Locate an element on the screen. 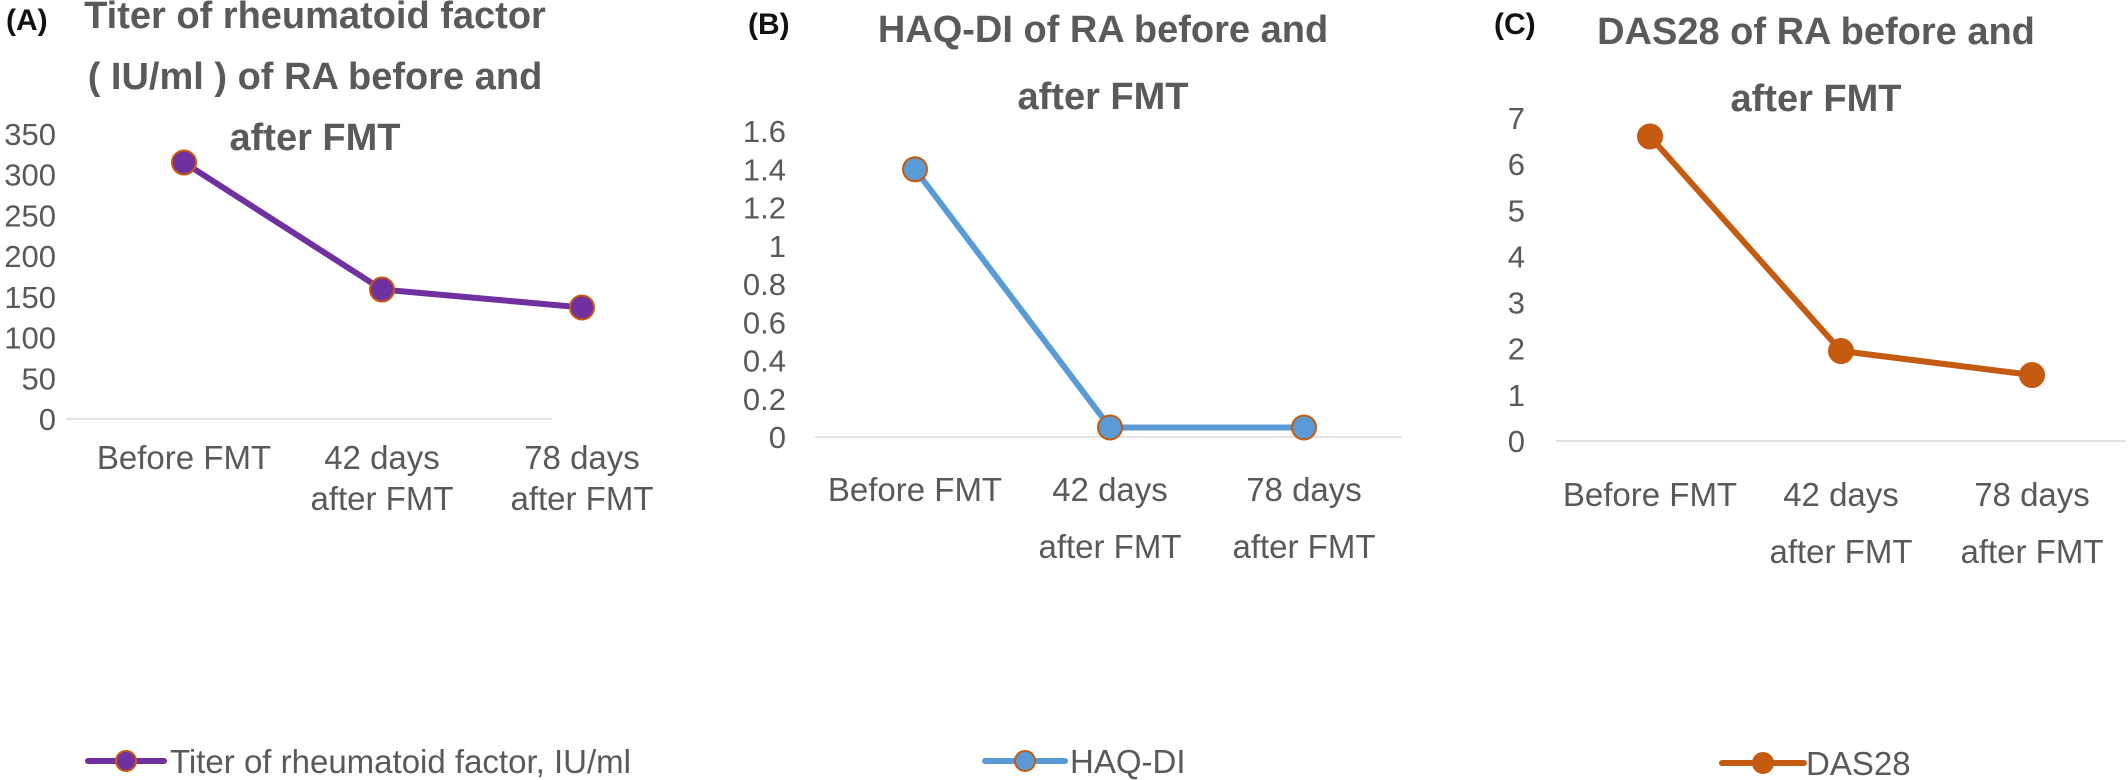 This screenshot has height=780, width=2128. y-tick-label: 250 is located at coordinates (30, 215).